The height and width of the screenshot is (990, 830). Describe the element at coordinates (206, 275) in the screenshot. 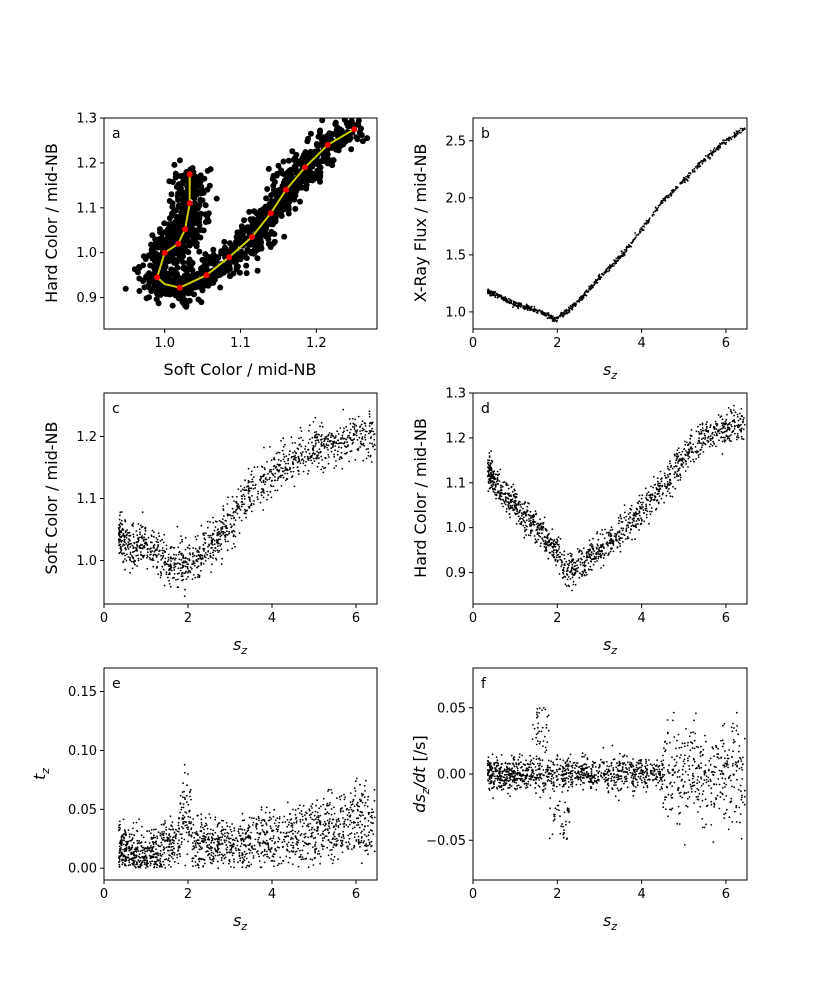

I see `curve-node` at that location.